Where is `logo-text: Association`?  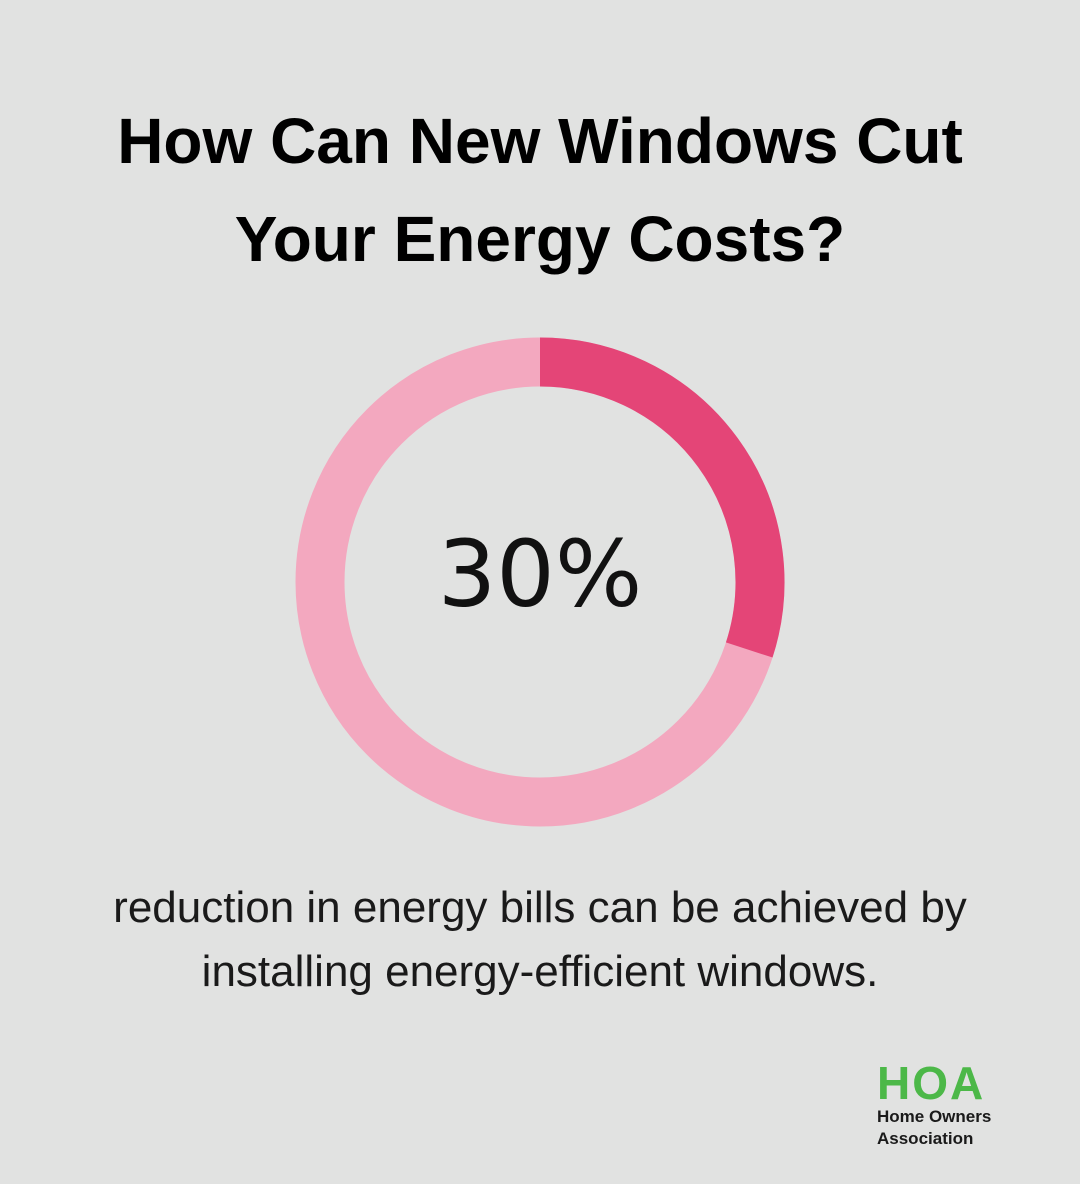 logo-text: Association is located at coordinates (925, 1138).